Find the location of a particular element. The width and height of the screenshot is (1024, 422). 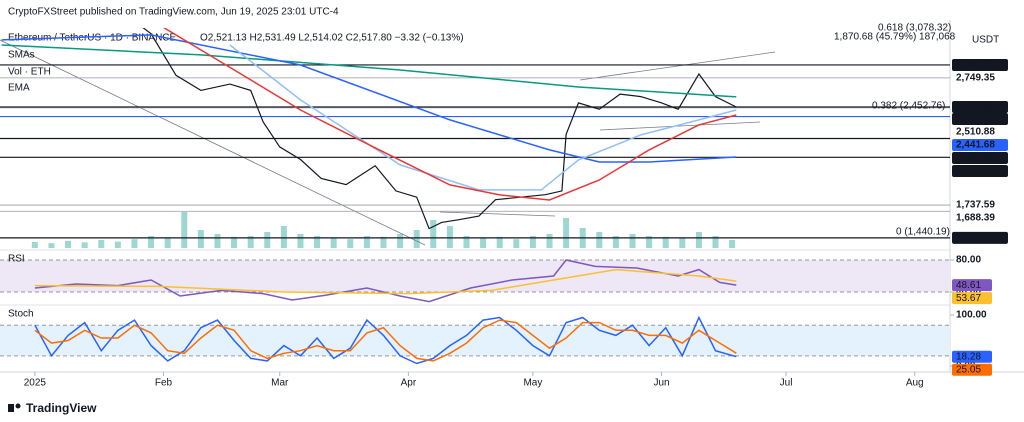

annotation: 0.618 (3,078.32) is located at coordinates (914, 28).